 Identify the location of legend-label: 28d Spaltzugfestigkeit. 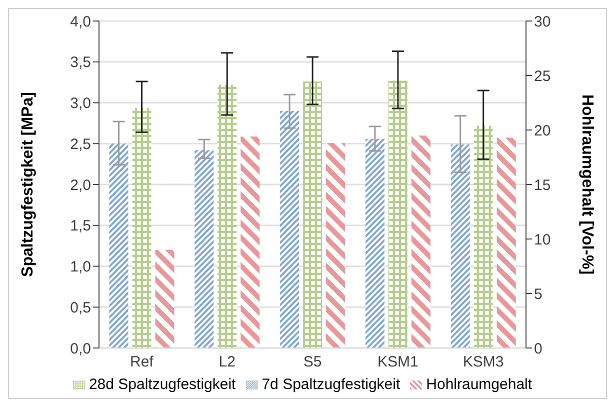
(162, 384).